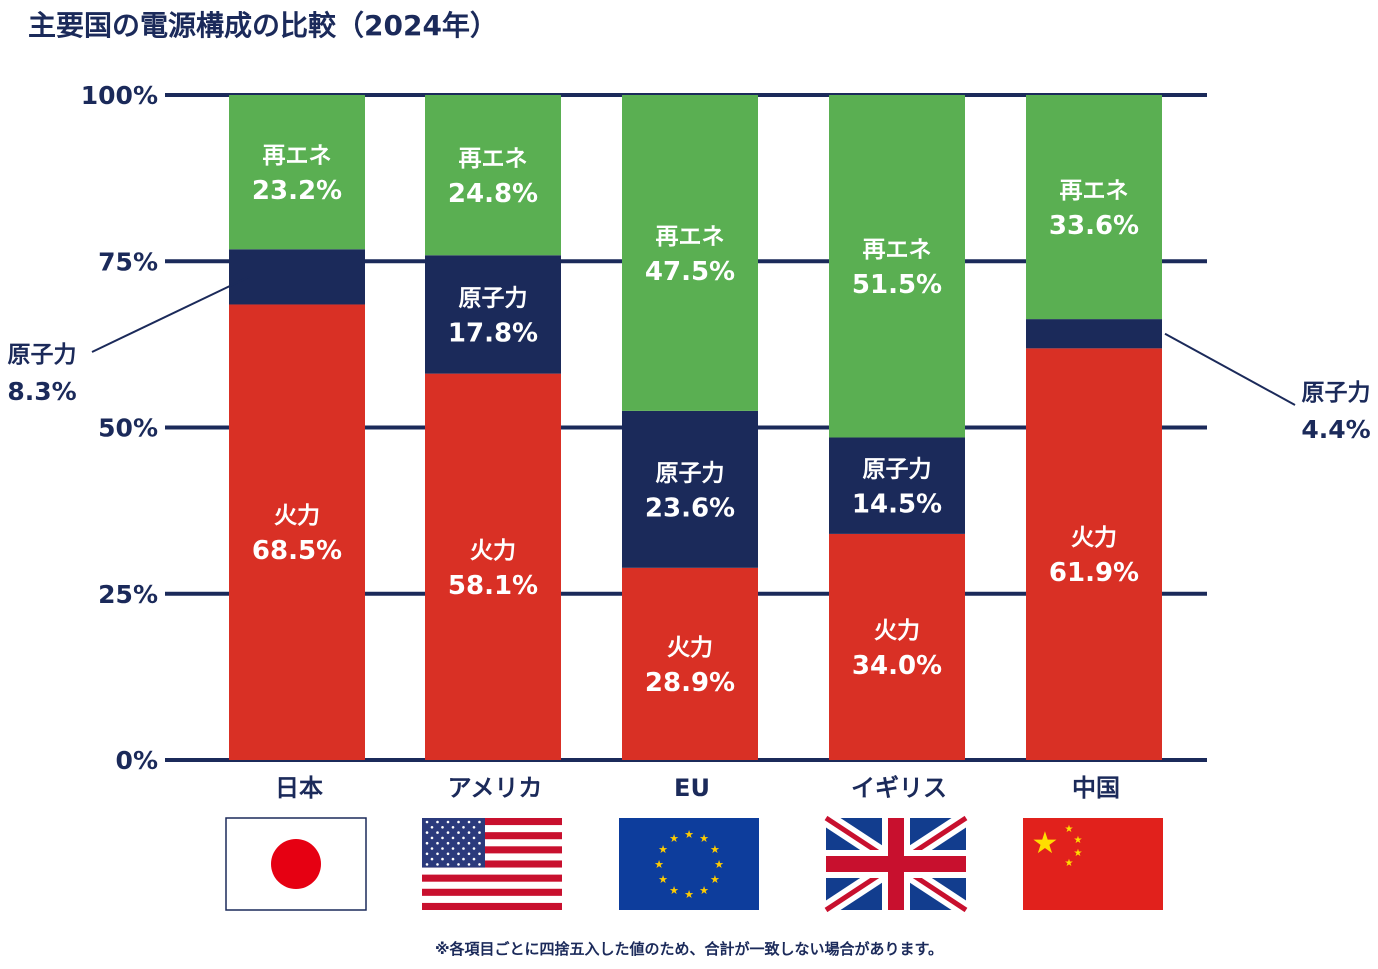 This screenshot has width=1378, height=969. Describe the element at coordinates (690, 683) in the screenshot. I see `segment-value-label: 28.9%` at that location.